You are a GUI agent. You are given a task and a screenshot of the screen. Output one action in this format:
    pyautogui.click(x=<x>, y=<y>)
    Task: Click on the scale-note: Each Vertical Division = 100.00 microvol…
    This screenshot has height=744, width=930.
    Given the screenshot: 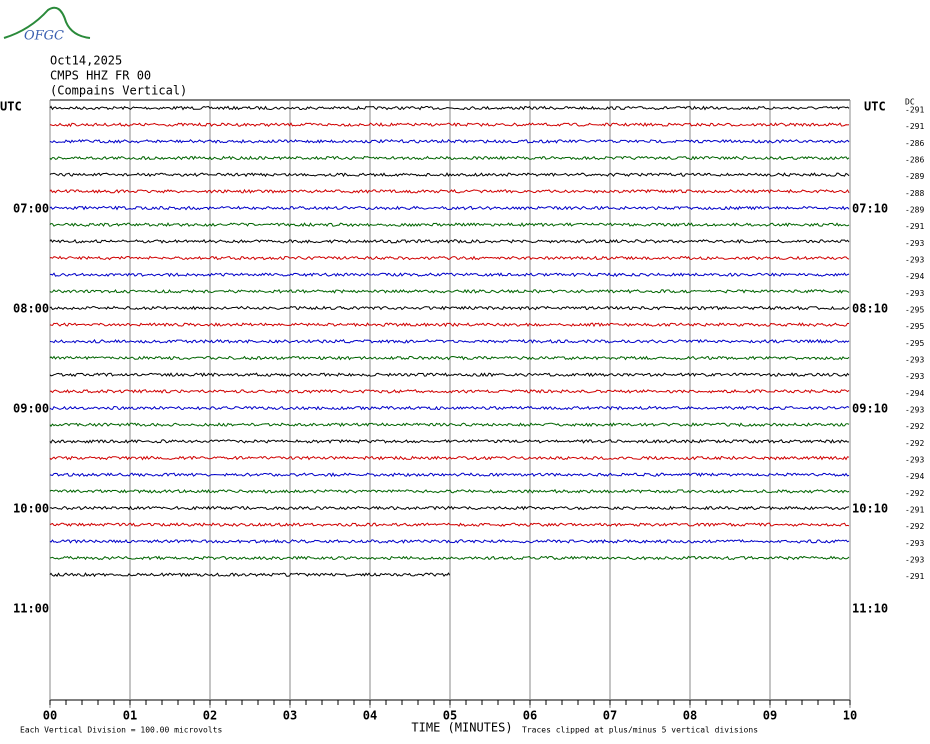 What is the action you would take?
    pyautogui.click(x=121, y=730)
    